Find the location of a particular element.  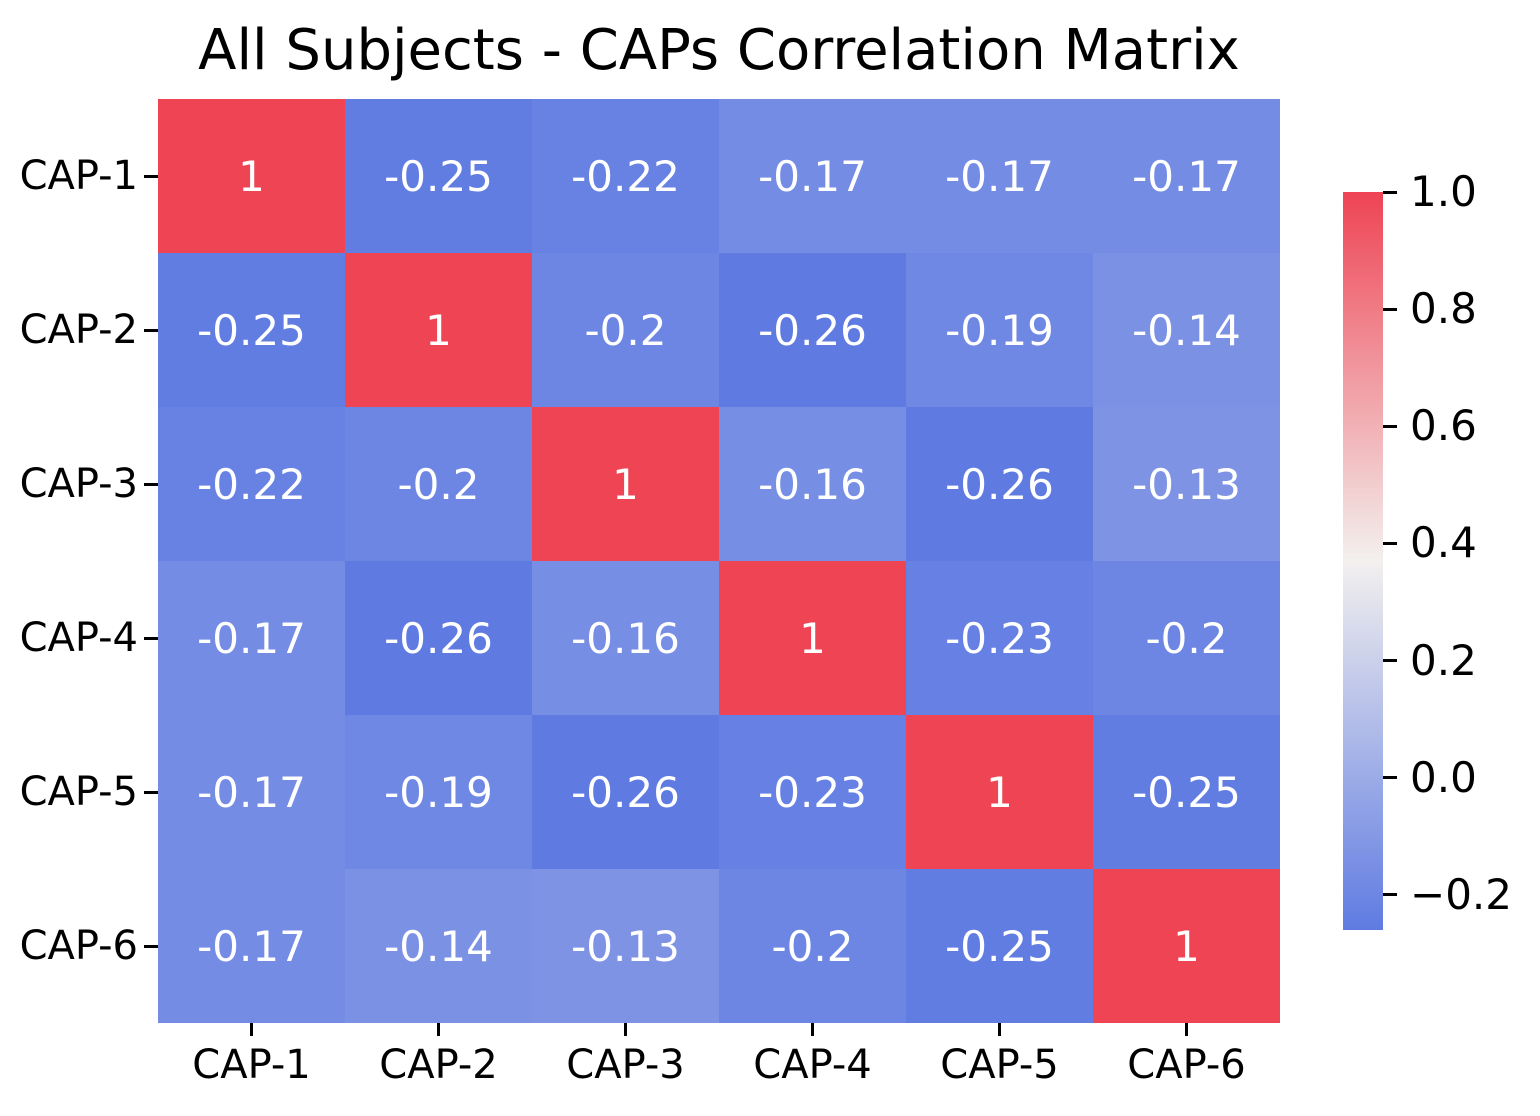

colorbar-tick-label: 1.0 is located at coordinates (1443, 191).